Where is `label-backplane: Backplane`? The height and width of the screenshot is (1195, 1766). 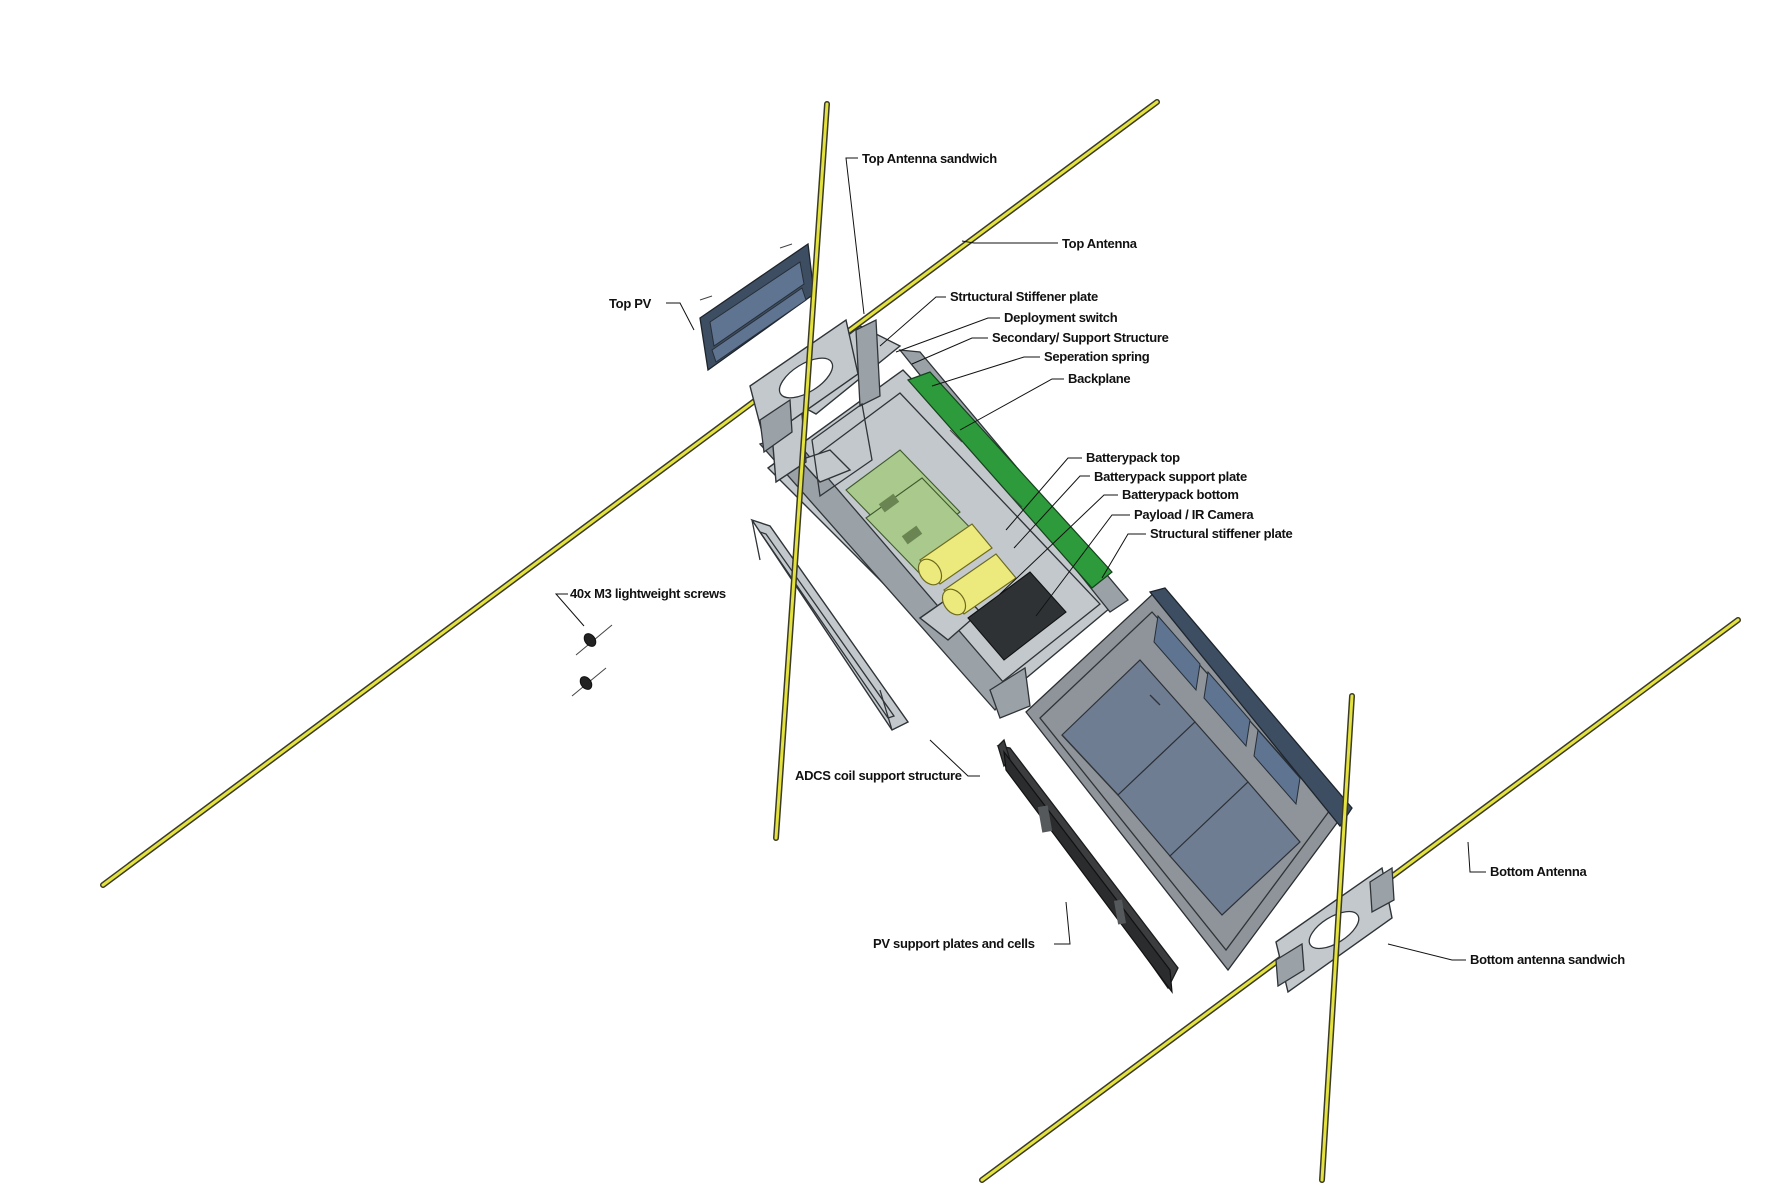 label-backplane: Backplane is located at coordinates (1099, 378).